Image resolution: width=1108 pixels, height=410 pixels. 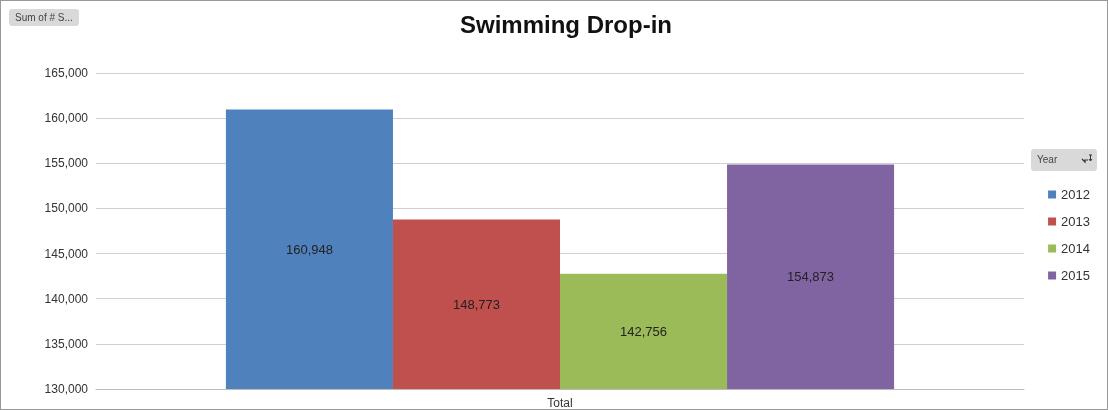 I want to click on legend-label: 2015, so click(x=1075, y=275).